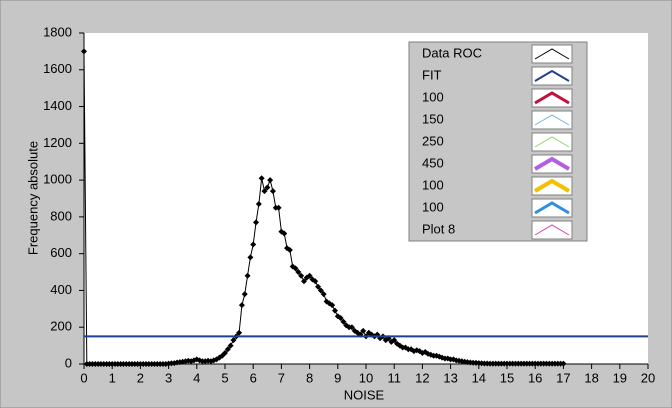 Image resolution: width=672 pixels, height=408 pixels. I want to click on x-tick-label: 4, so click(196, 377).